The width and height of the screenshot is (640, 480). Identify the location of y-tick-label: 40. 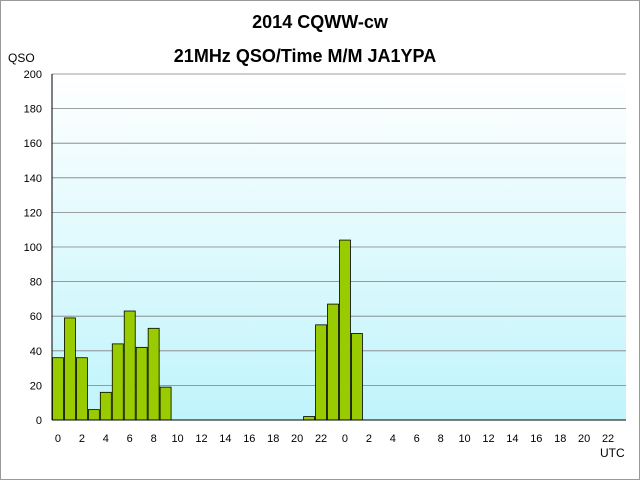
(36, 352).